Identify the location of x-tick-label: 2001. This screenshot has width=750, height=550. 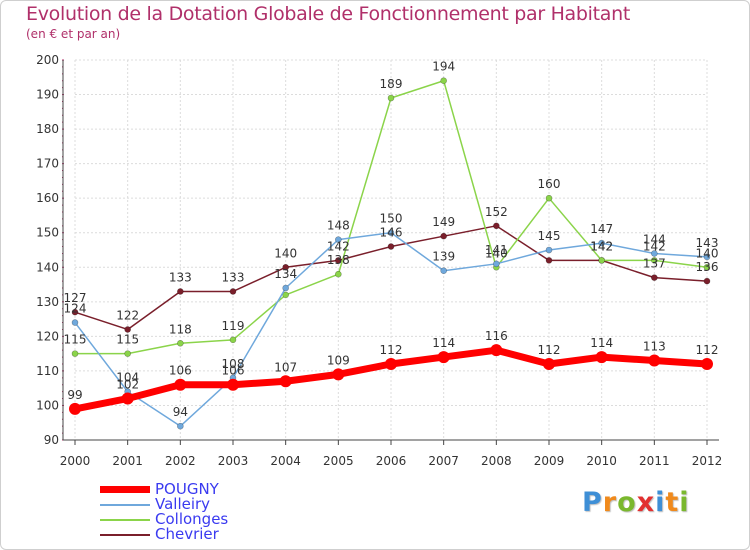
(127, 461).